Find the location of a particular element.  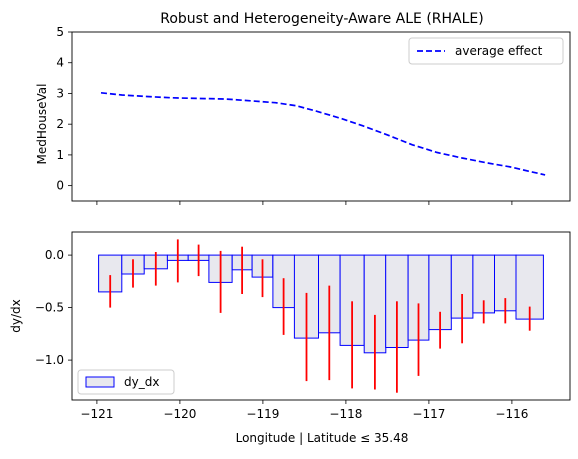

bottom-x-tick-label: −116 is located at coordinates (511, 414).